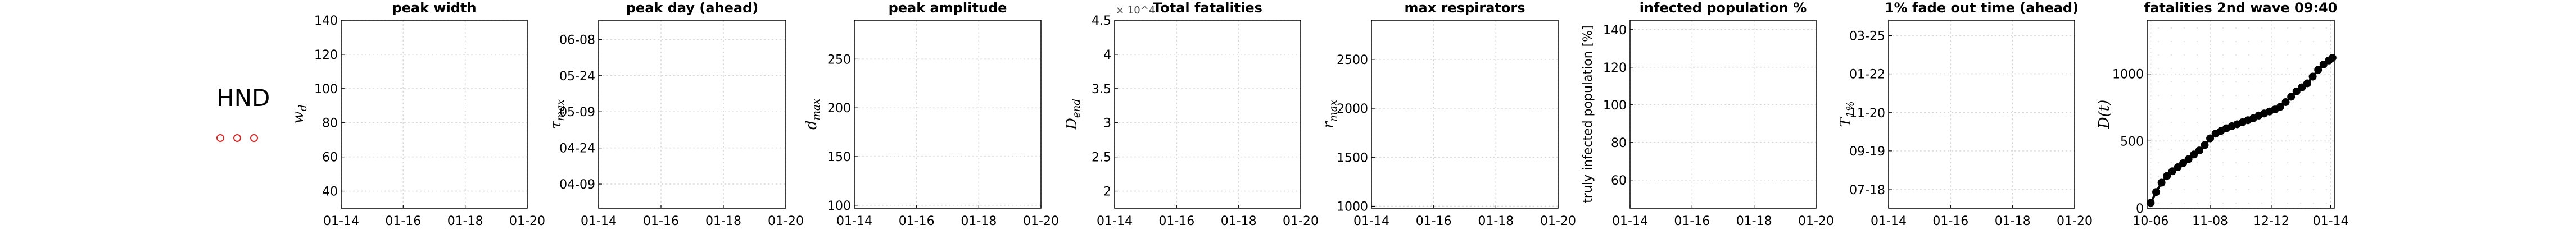 This screenshot has height=234, width=2576. I want to click on y-tick-label: 04-09, so click(577, 185).